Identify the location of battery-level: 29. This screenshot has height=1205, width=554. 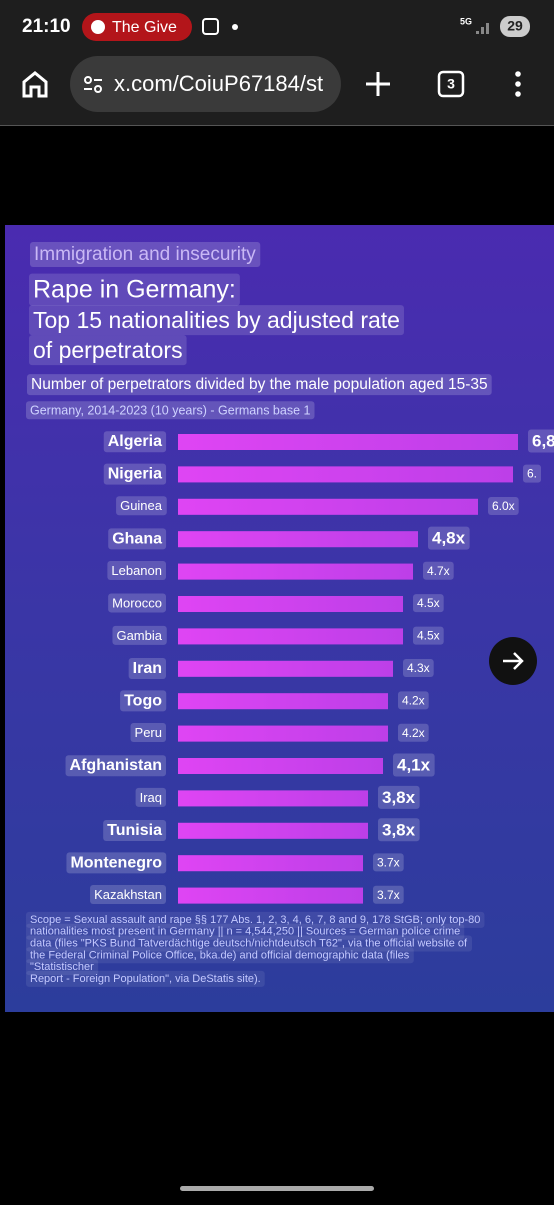
(515, 26).